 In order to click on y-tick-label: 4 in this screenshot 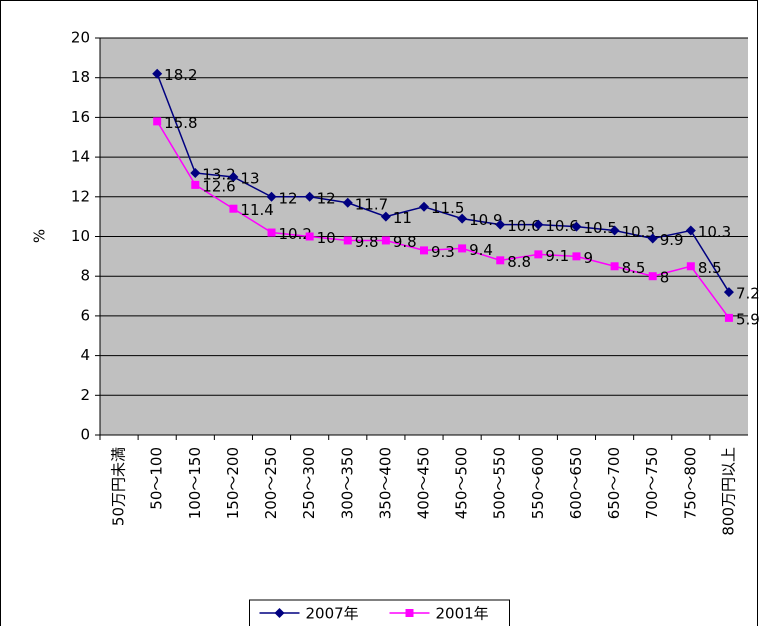, I will do `click(85, 355)`.